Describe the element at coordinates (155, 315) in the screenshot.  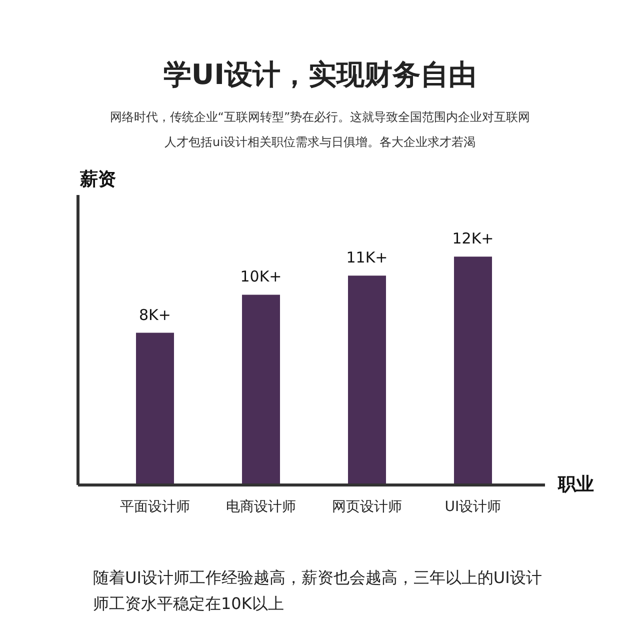
I see `data-label: 8K+` at that location.